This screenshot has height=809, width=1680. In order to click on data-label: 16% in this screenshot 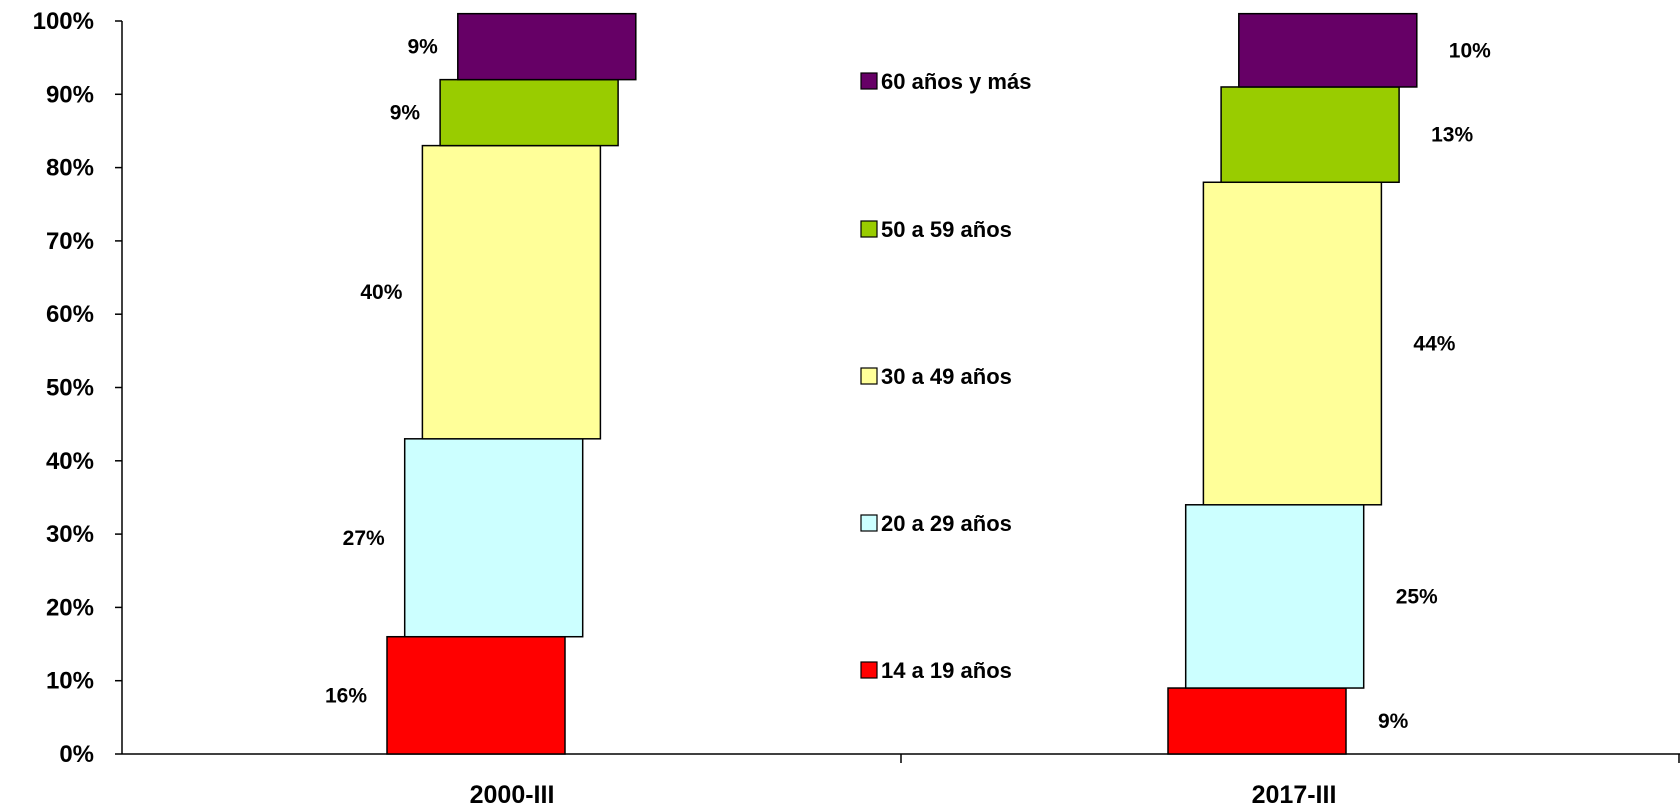, I will do `click(346, 695)`.